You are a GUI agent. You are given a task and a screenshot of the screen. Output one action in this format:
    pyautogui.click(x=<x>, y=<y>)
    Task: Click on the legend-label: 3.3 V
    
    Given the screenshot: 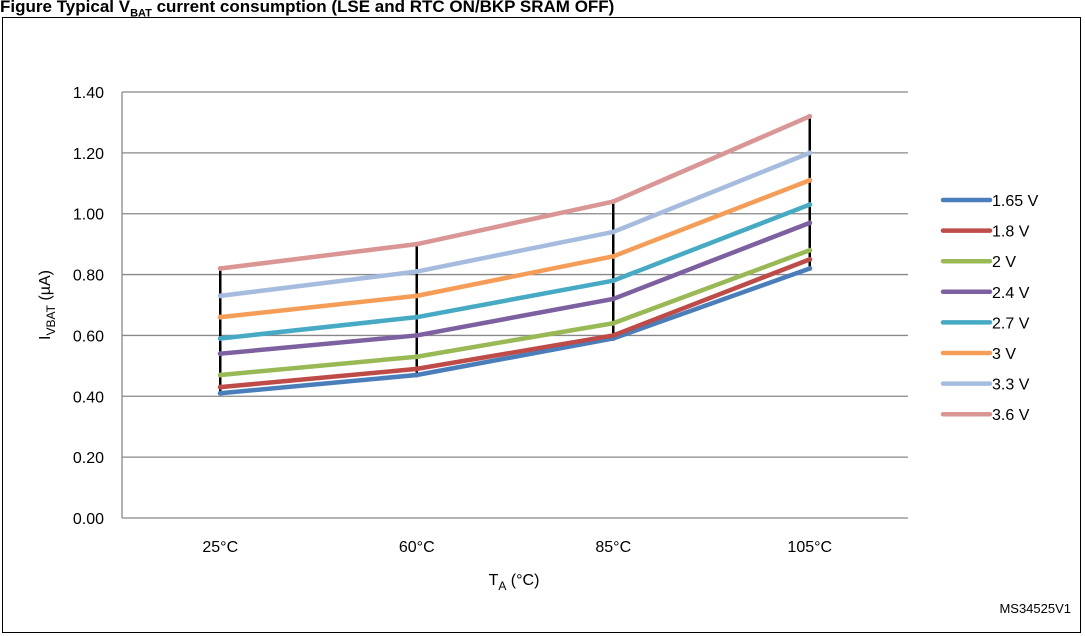 What is the action you would take?
    pyautogui.click(x=1011, y=385)
    